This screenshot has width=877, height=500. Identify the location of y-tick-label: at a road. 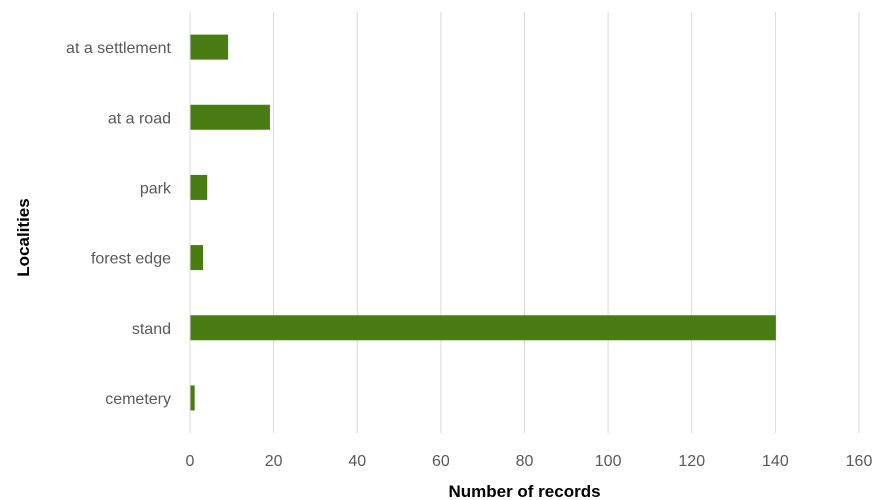
(139, 118).